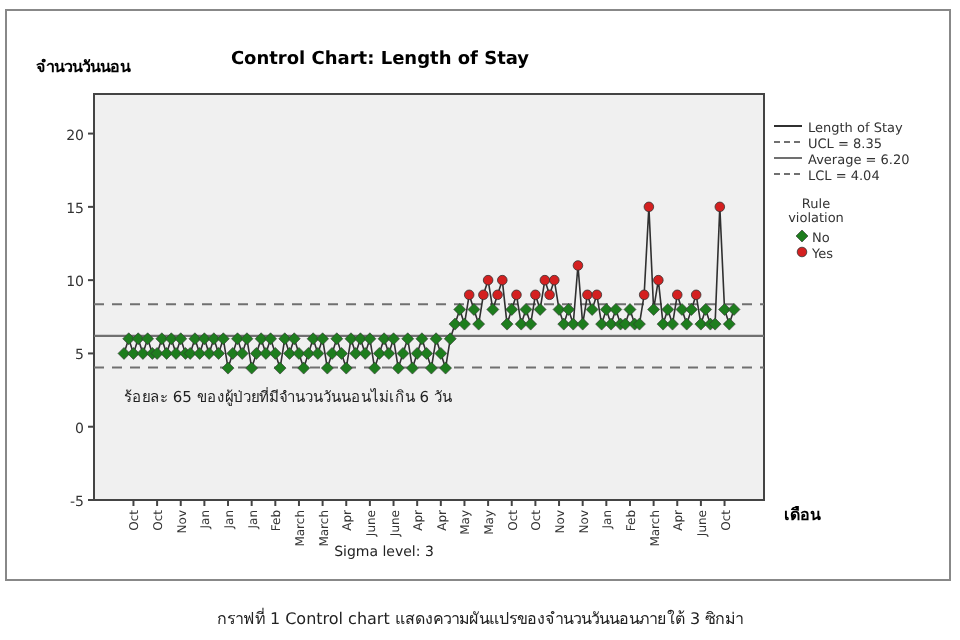 This screenshot has width=960, height=640. Describe the element at coordinates (480, 617) in the screenshot. I see `text: กราฟที่ 1 Control chart แสดงความผันแปรของจำนวนวันนอนภายใต้ 3 ซิกม่า` at that location.